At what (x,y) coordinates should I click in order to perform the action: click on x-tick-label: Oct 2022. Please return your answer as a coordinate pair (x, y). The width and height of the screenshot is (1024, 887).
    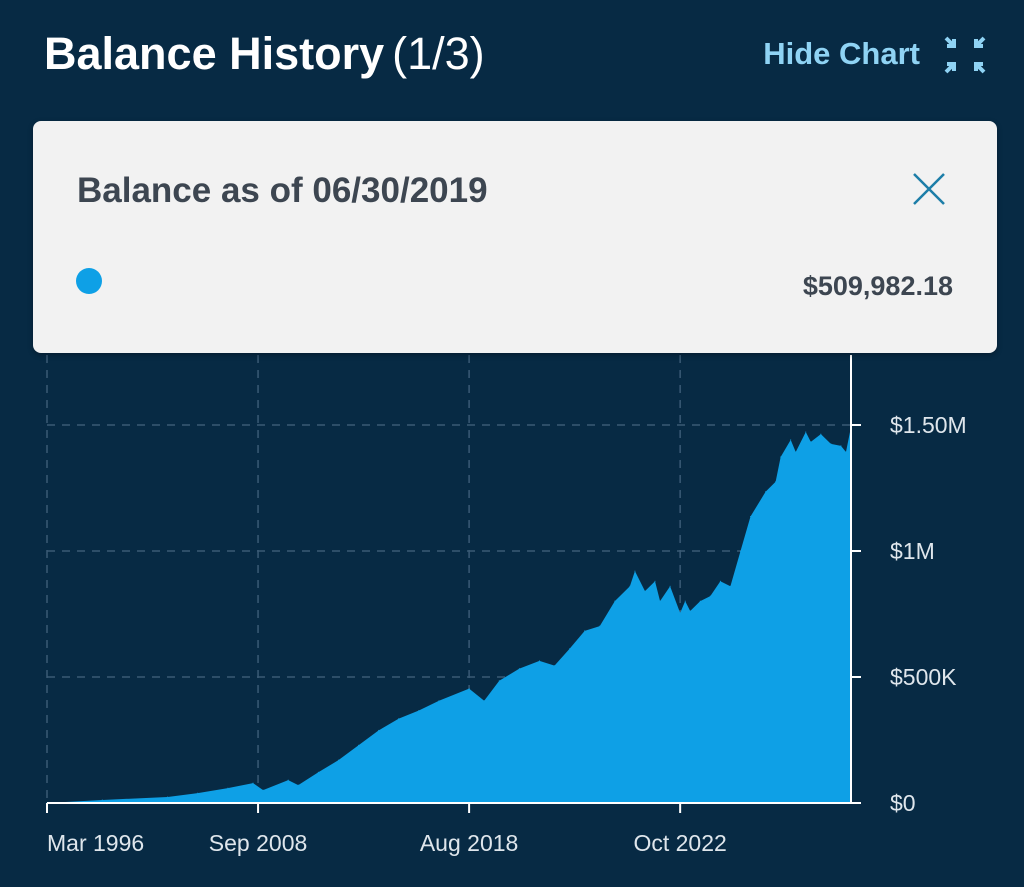
    Looking at the image, I should click on (679, 843).